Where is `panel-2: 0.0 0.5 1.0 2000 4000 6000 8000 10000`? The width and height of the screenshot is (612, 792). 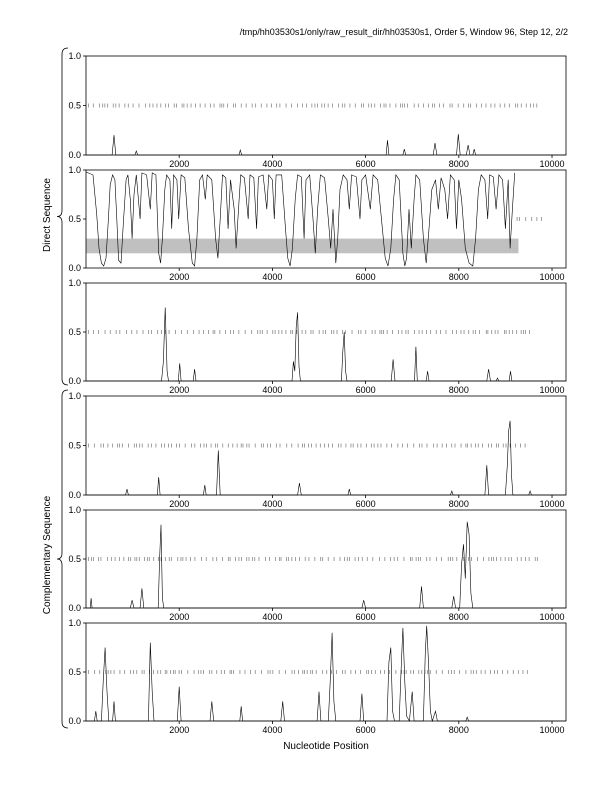 panel-2: 0.0 0.5 1.0 2000 4000 6000 8000 10000 is located at coordinates (317, 223).